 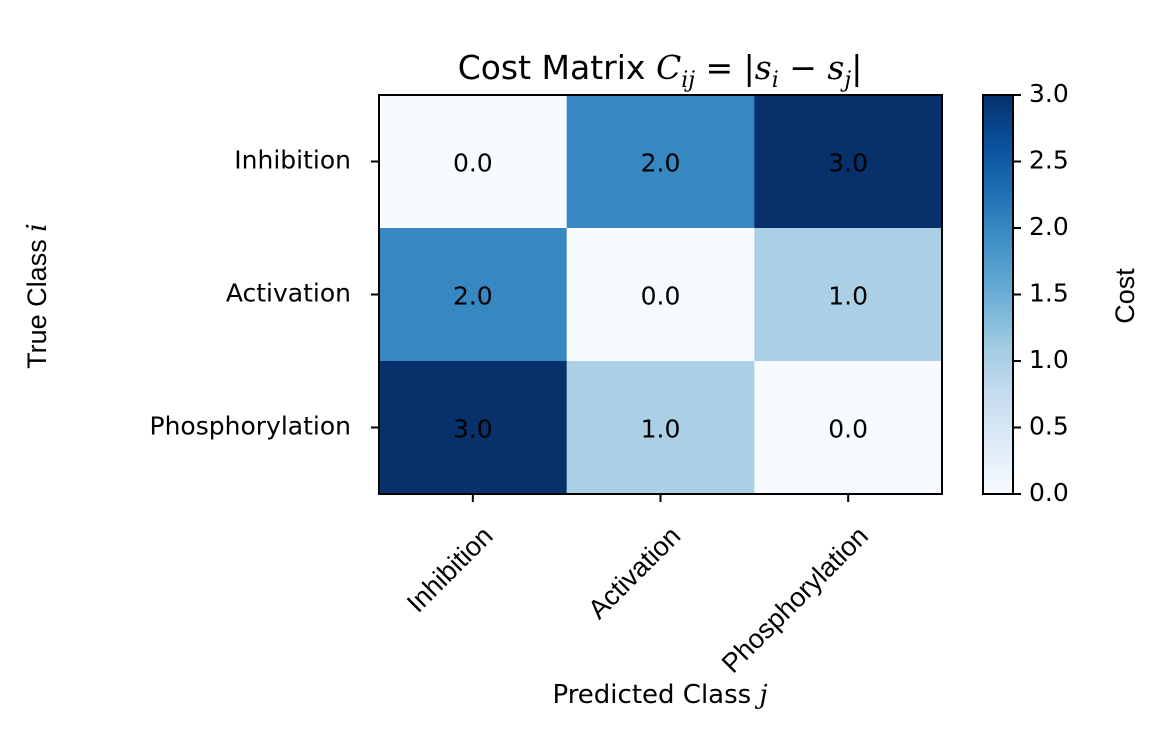 What do you see at coordinates (1049, 226) in the screenshot?
I see `colorbar-tick-label: 2.0` at bounding box center [1049, 226].